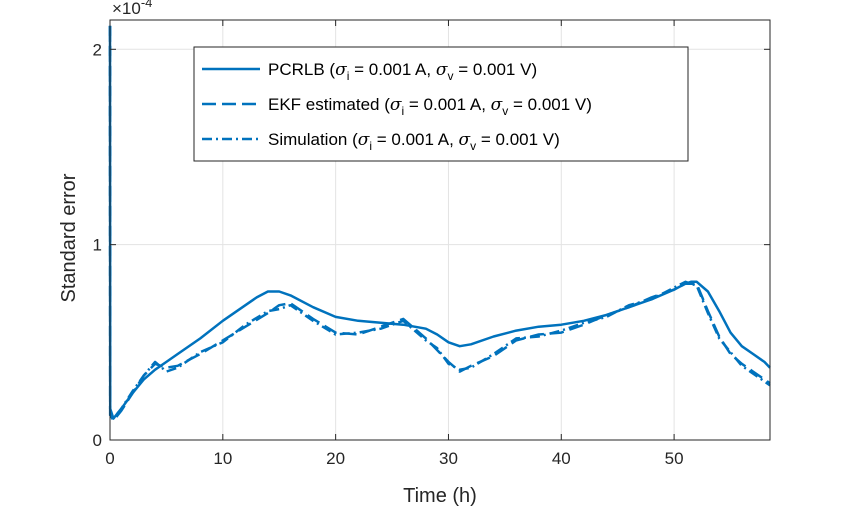 This screenshot has width=850, height=510. What do you see at coordinates (440, 496) in the screenshot?
I see `x-axis-label: Time (h)` at bounding box center [440, 496].